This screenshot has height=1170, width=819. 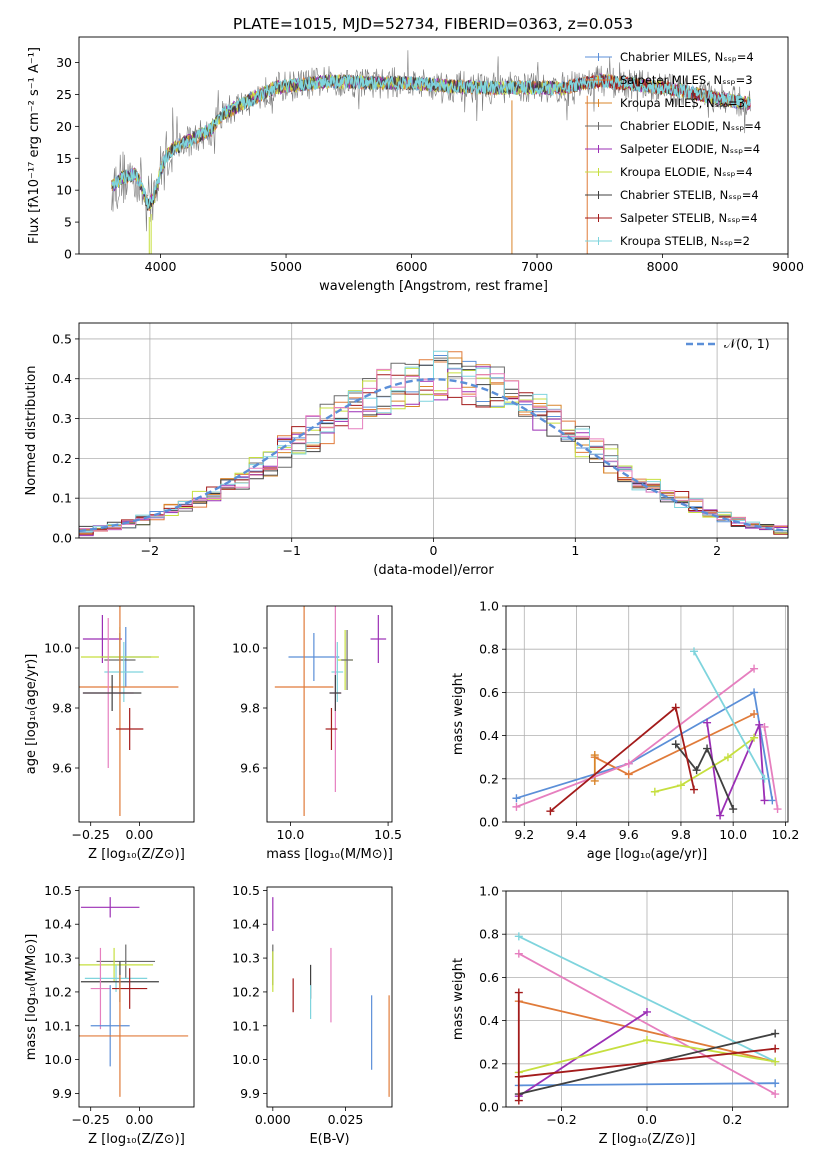 I want to click on spectrum-model-kroupa_stelib, so click(x=431, y=141).